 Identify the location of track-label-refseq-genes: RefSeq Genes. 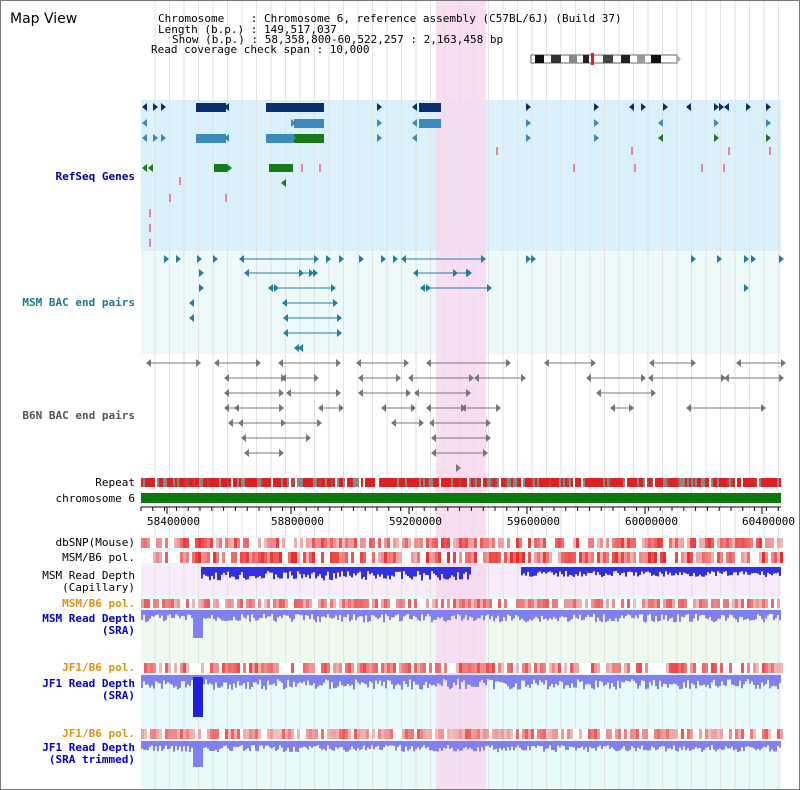
(95, 176).